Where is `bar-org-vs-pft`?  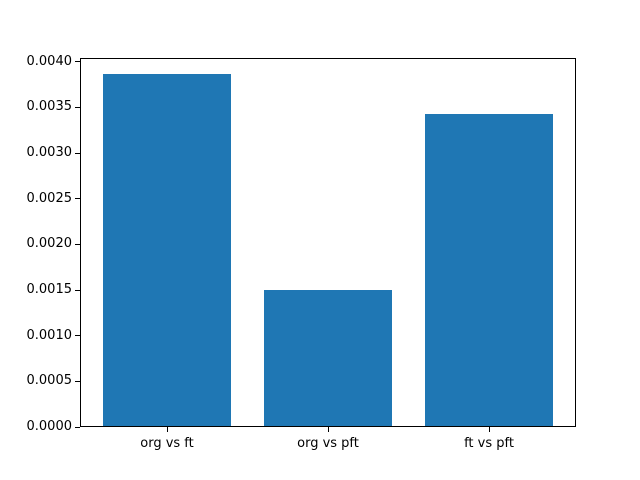 bar-org-vs-pft is located at coordinates (328, 358).